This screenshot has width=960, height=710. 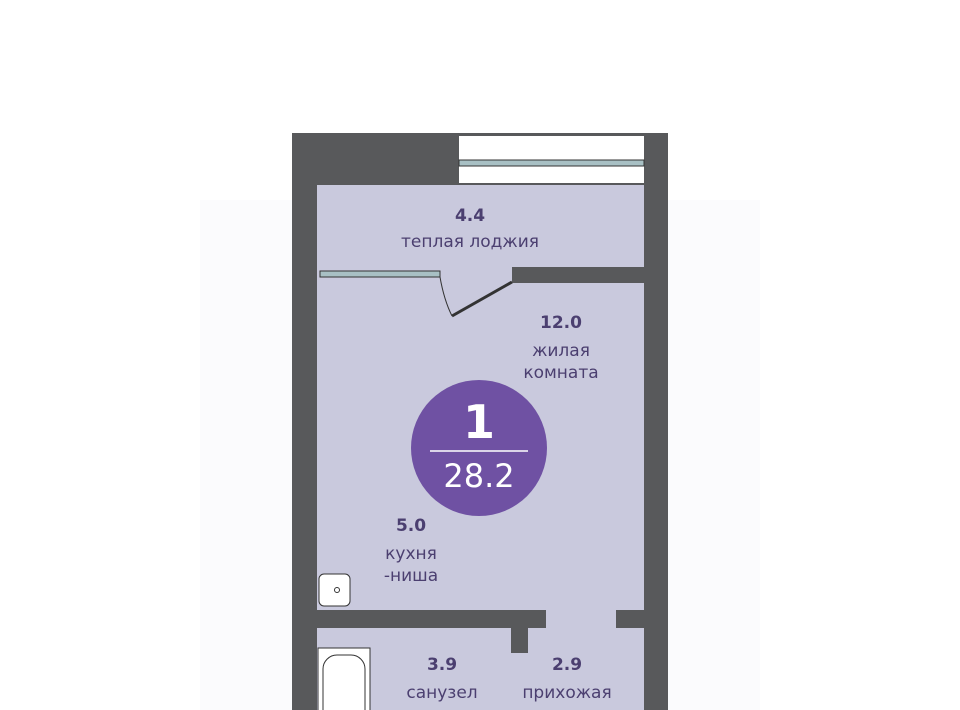 What do you see at coordinates (478, 476) in the screenshot?
I see `total-area: 28.2` at bounding box center [478, 476].